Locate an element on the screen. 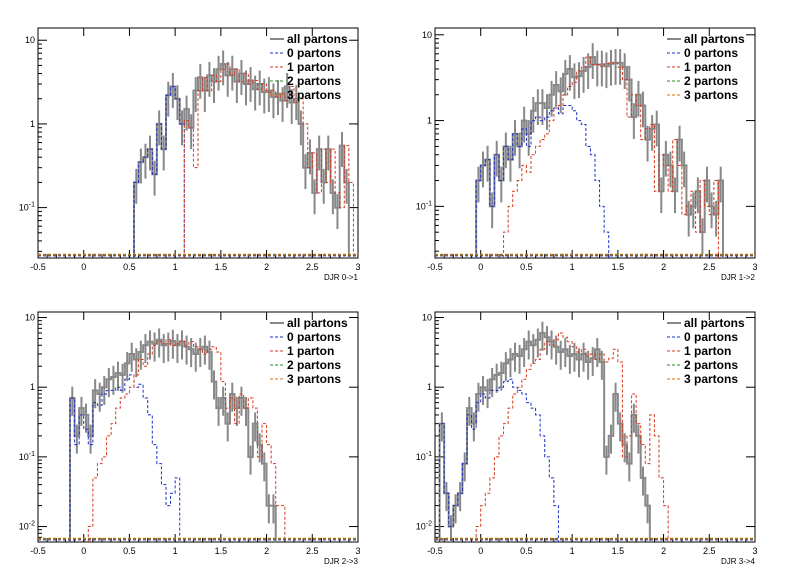  x-axis-title: DJR 1->2 is located at coordinates (738, 277).